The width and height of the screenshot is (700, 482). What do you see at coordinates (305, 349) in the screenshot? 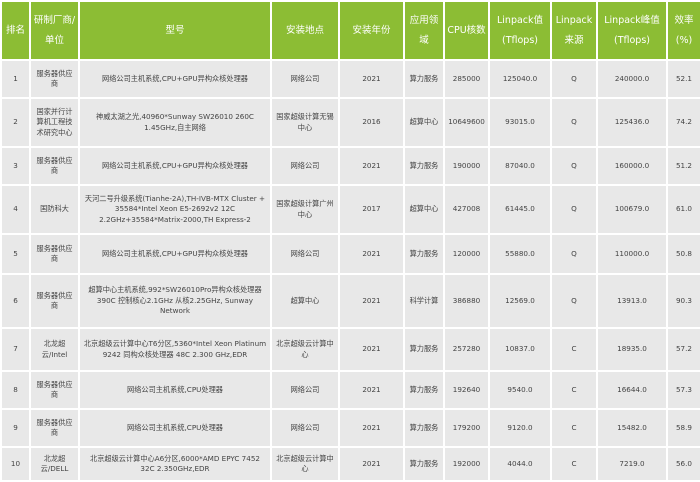
I see `cell-location: 北京超级云计算中心` at bounding box center [305, 349].